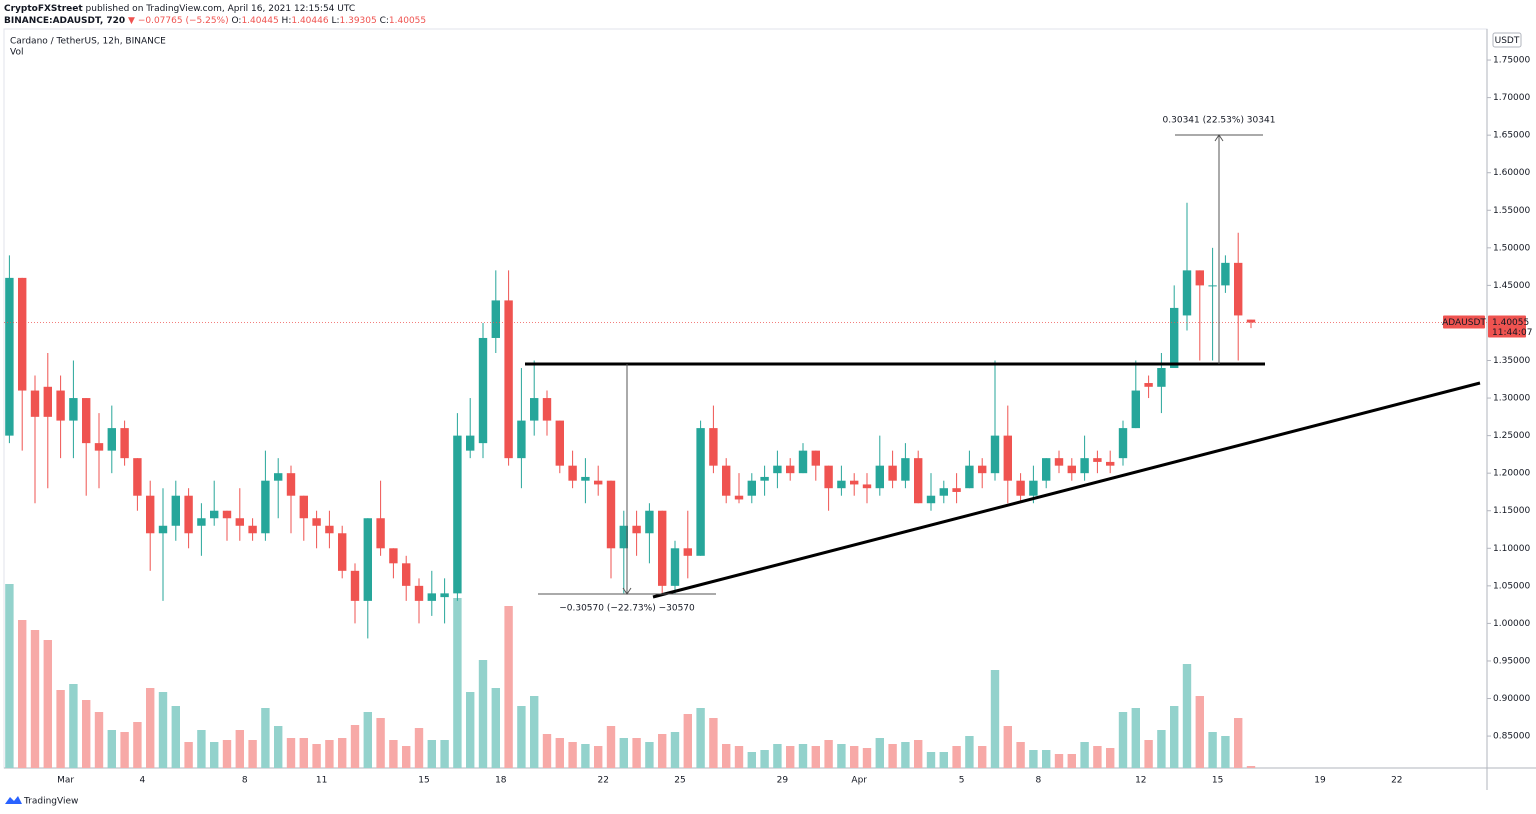 The height and width of the screenshot is (814, 1536). What do you see at coordinates (43, 9) in the screenshot?
I see `author: CryptoFXStreet` at bounding box center [43, 9].